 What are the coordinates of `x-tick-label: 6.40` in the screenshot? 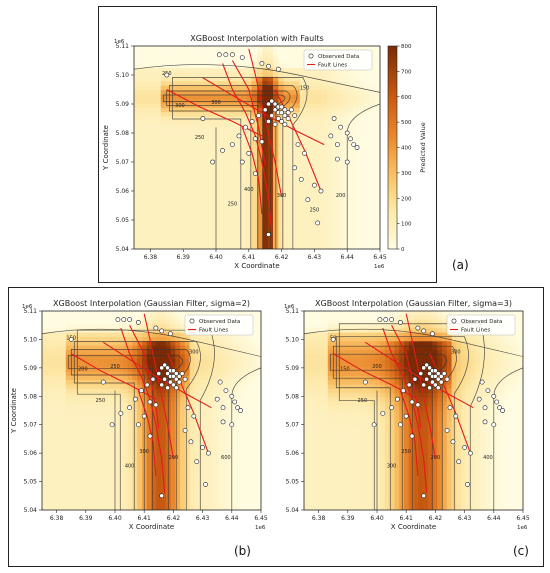 It's located at (115, 518).